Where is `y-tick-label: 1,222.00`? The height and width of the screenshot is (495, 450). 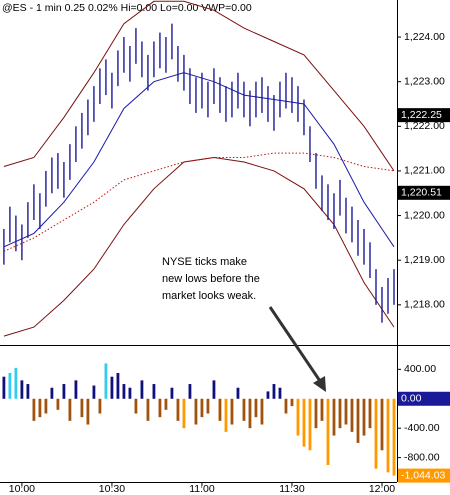 y-tick-label: 1,222.00 is located at coordinates (424, 126).